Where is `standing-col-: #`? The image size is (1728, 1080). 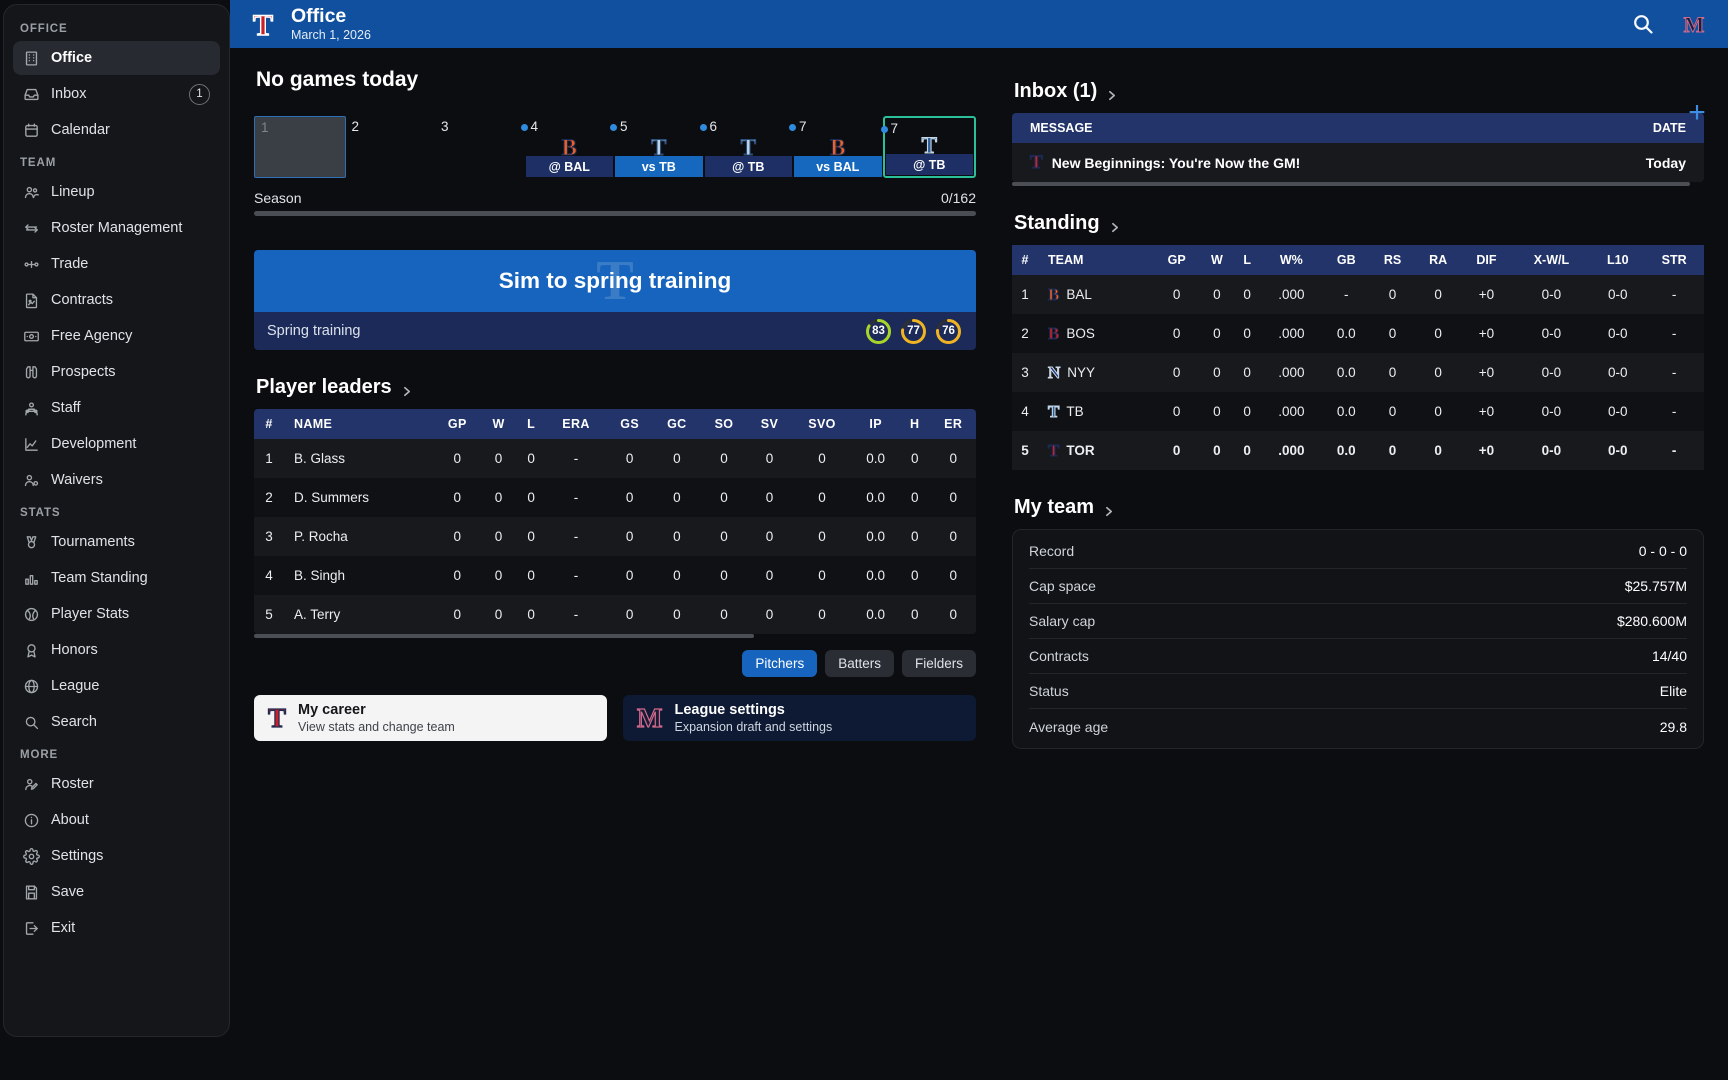 standing-col-: # is located at coordinates (1025, 260).